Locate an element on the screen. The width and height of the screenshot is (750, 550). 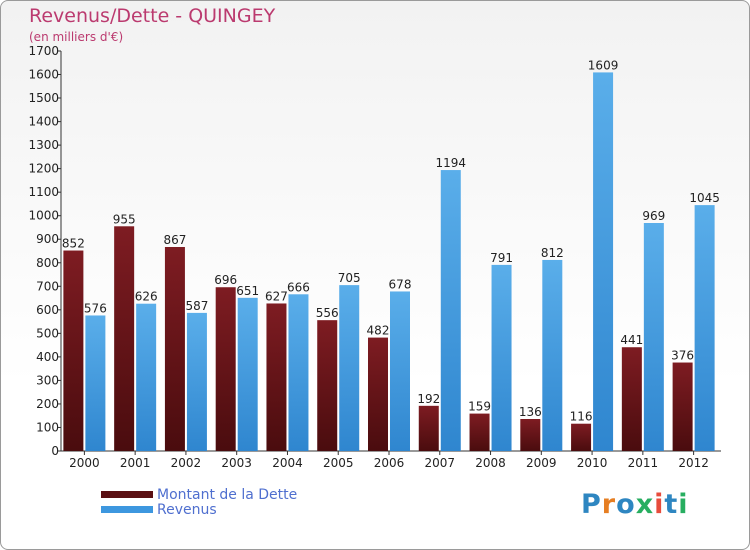
y-tick-label: 700 is located at coordinates (47, 286).